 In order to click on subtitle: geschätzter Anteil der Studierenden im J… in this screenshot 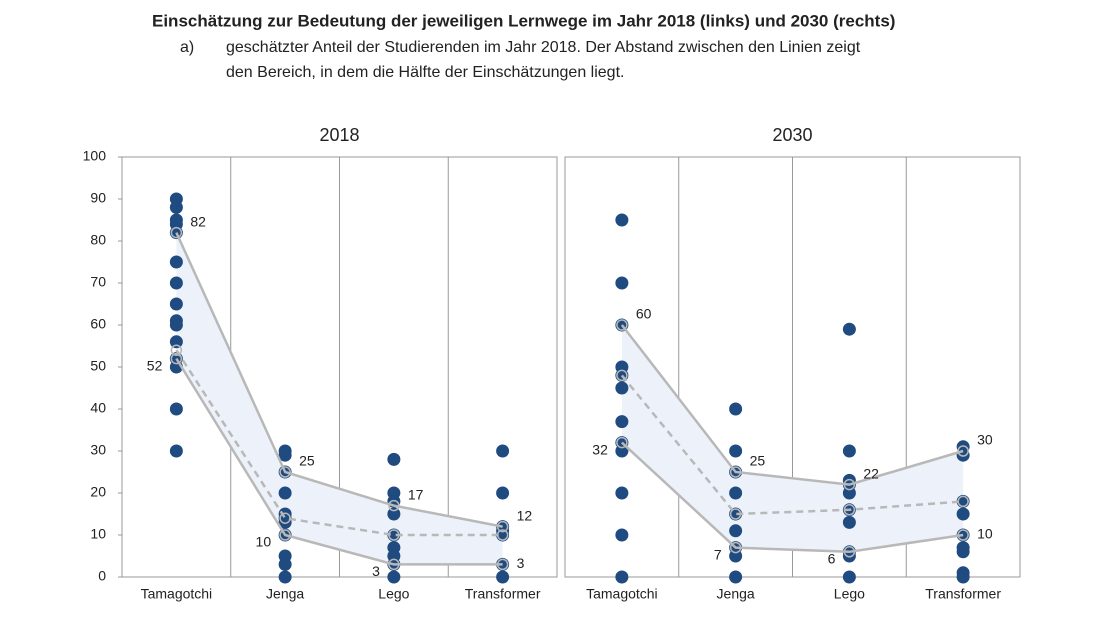, I will do `click(543, 47)`.